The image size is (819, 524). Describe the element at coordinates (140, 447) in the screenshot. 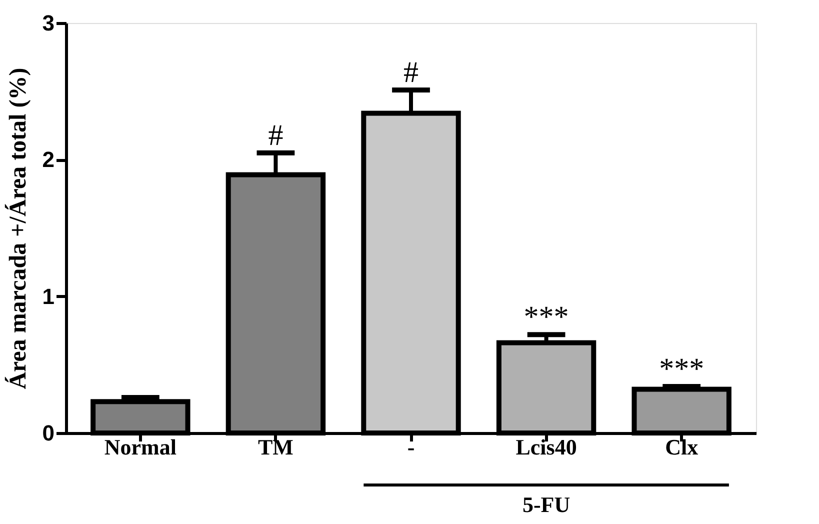

I see `x-tick-label: Normal` at that location.